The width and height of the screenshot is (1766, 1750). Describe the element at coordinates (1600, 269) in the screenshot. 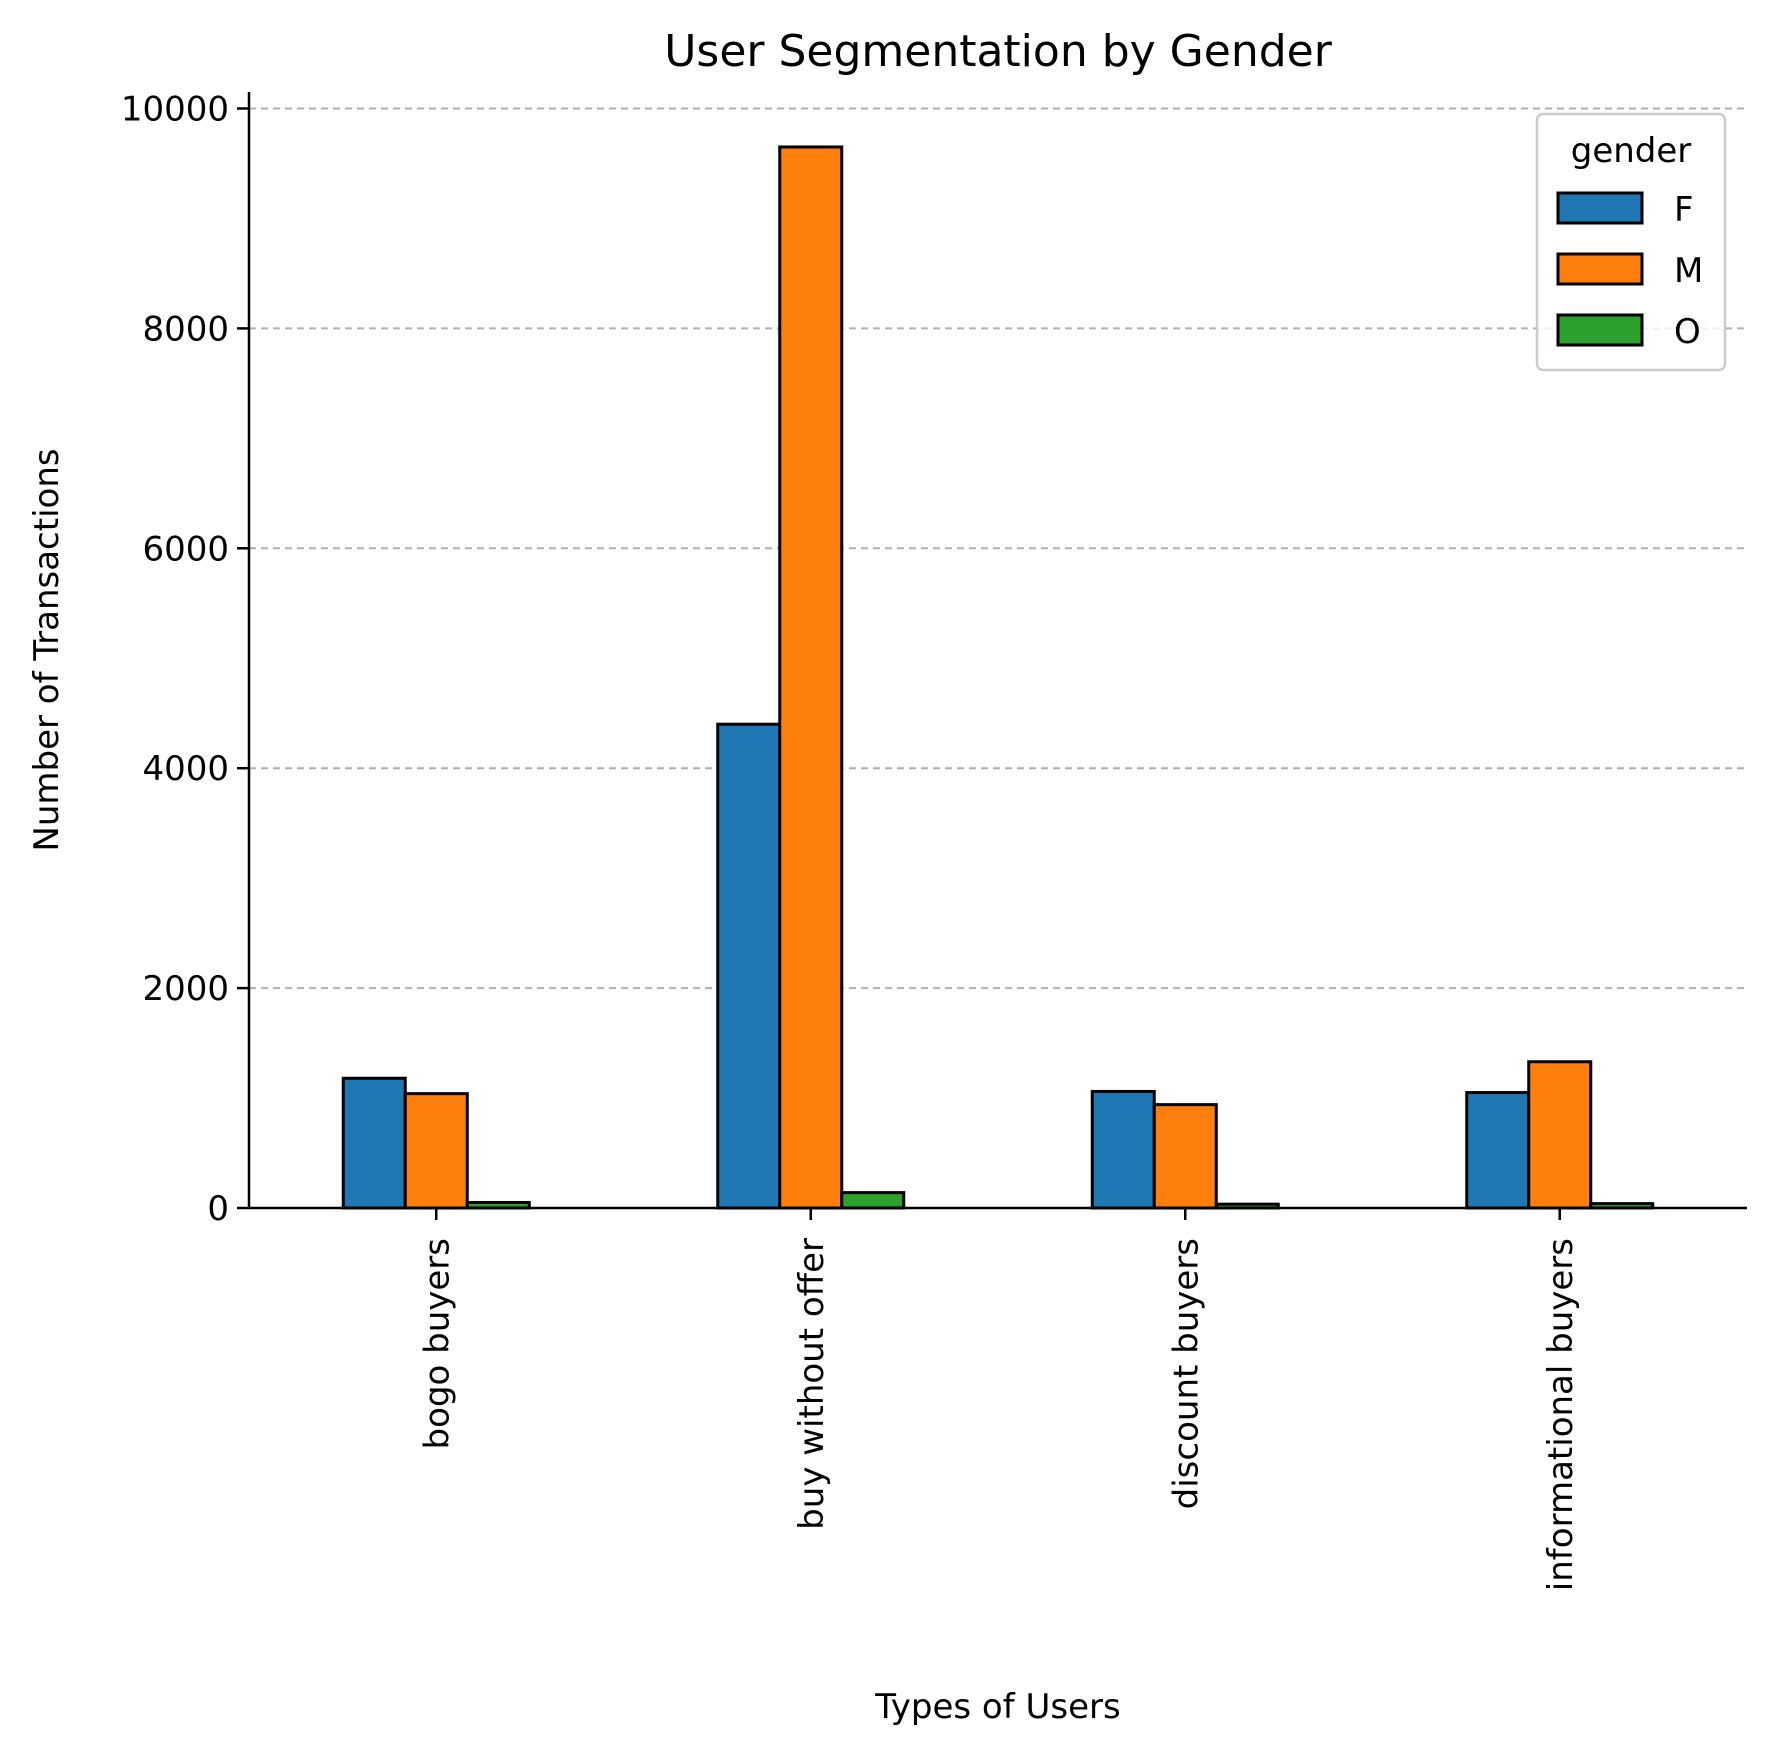

I see `legend-swatch-M` at that location.